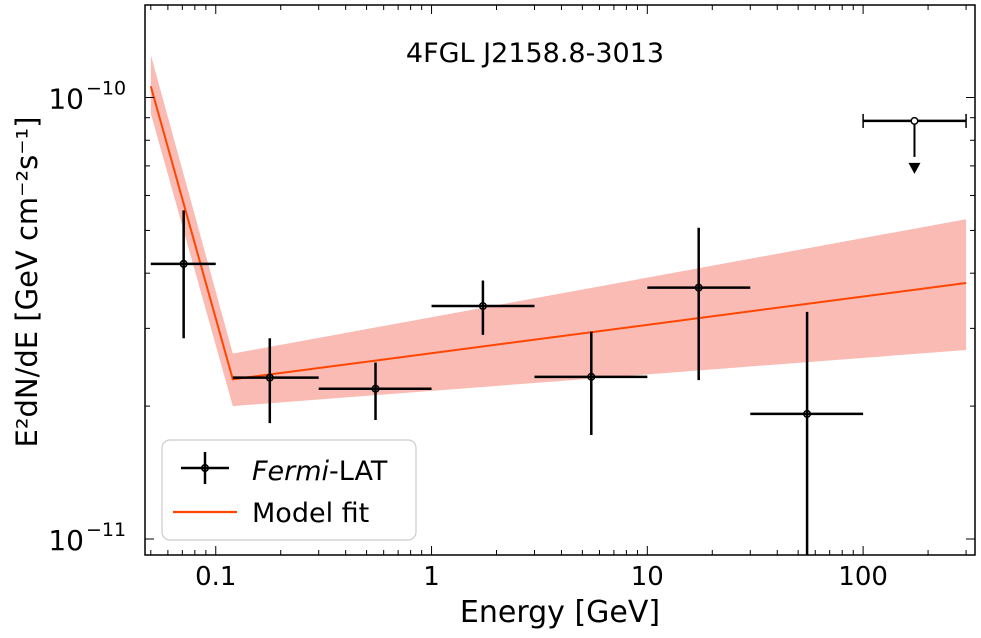 Image resolution: width=981 pixels, height=638 pixels. I want to click on ul-arrow-head, so click(914, 168).